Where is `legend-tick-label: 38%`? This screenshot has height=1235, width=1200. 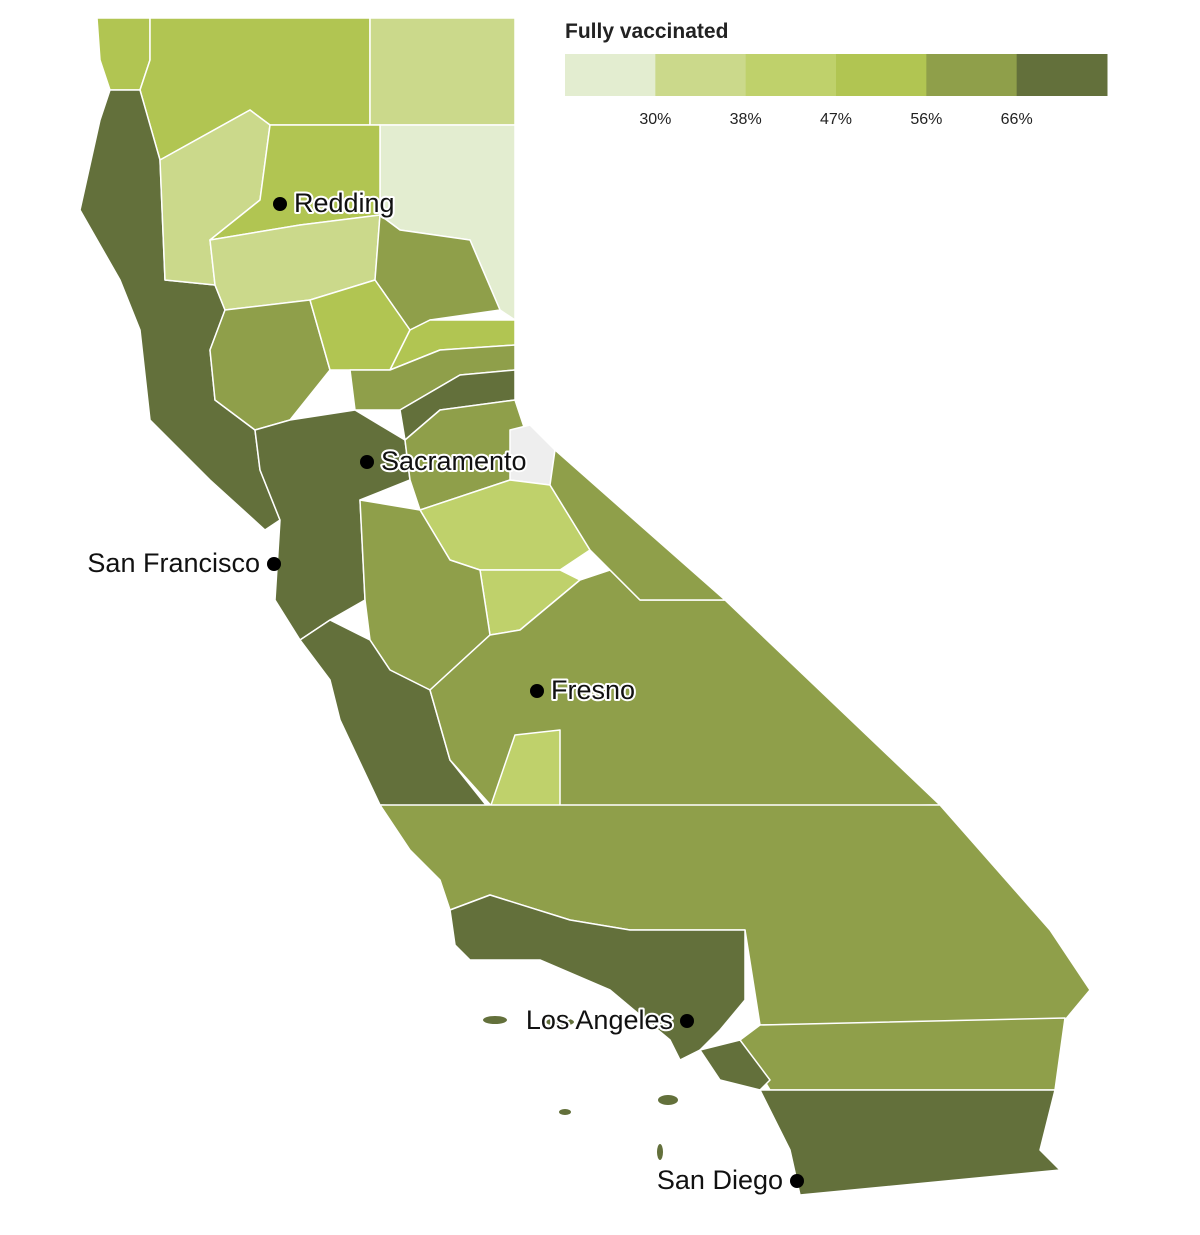
legend-tick-label: 38% is located at coordinates (746, 119).